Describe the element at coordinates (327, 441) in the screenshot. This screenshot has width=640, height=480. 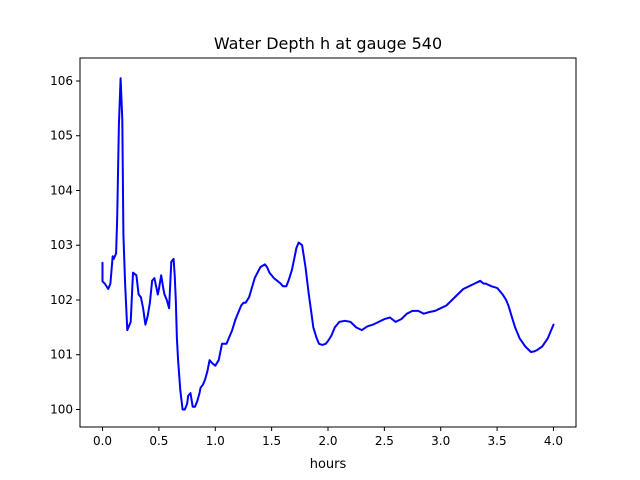
I see `x-tick-label: 2.0` at that location.